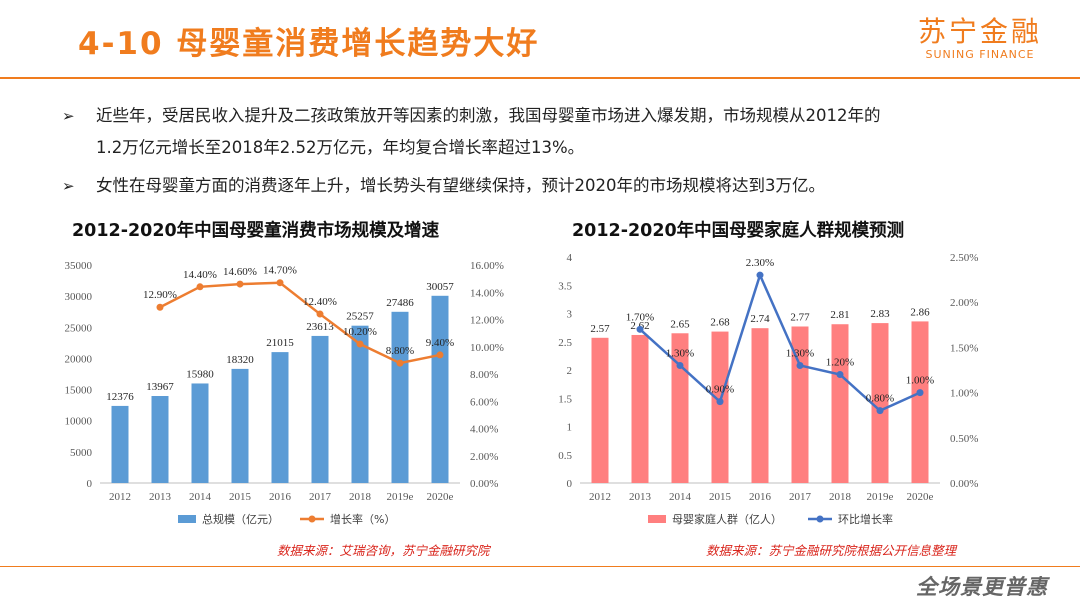  I want to click on y-tick-label-left: 10000, so click(79, 422).